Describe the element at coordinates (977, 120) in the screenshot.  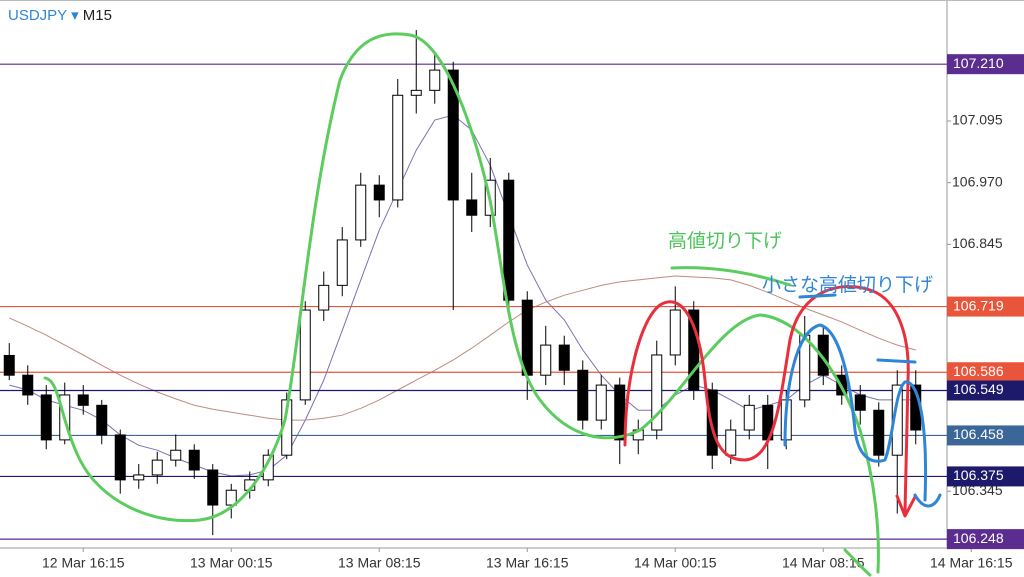
I see `y-tick-label: 107.095` at that location.